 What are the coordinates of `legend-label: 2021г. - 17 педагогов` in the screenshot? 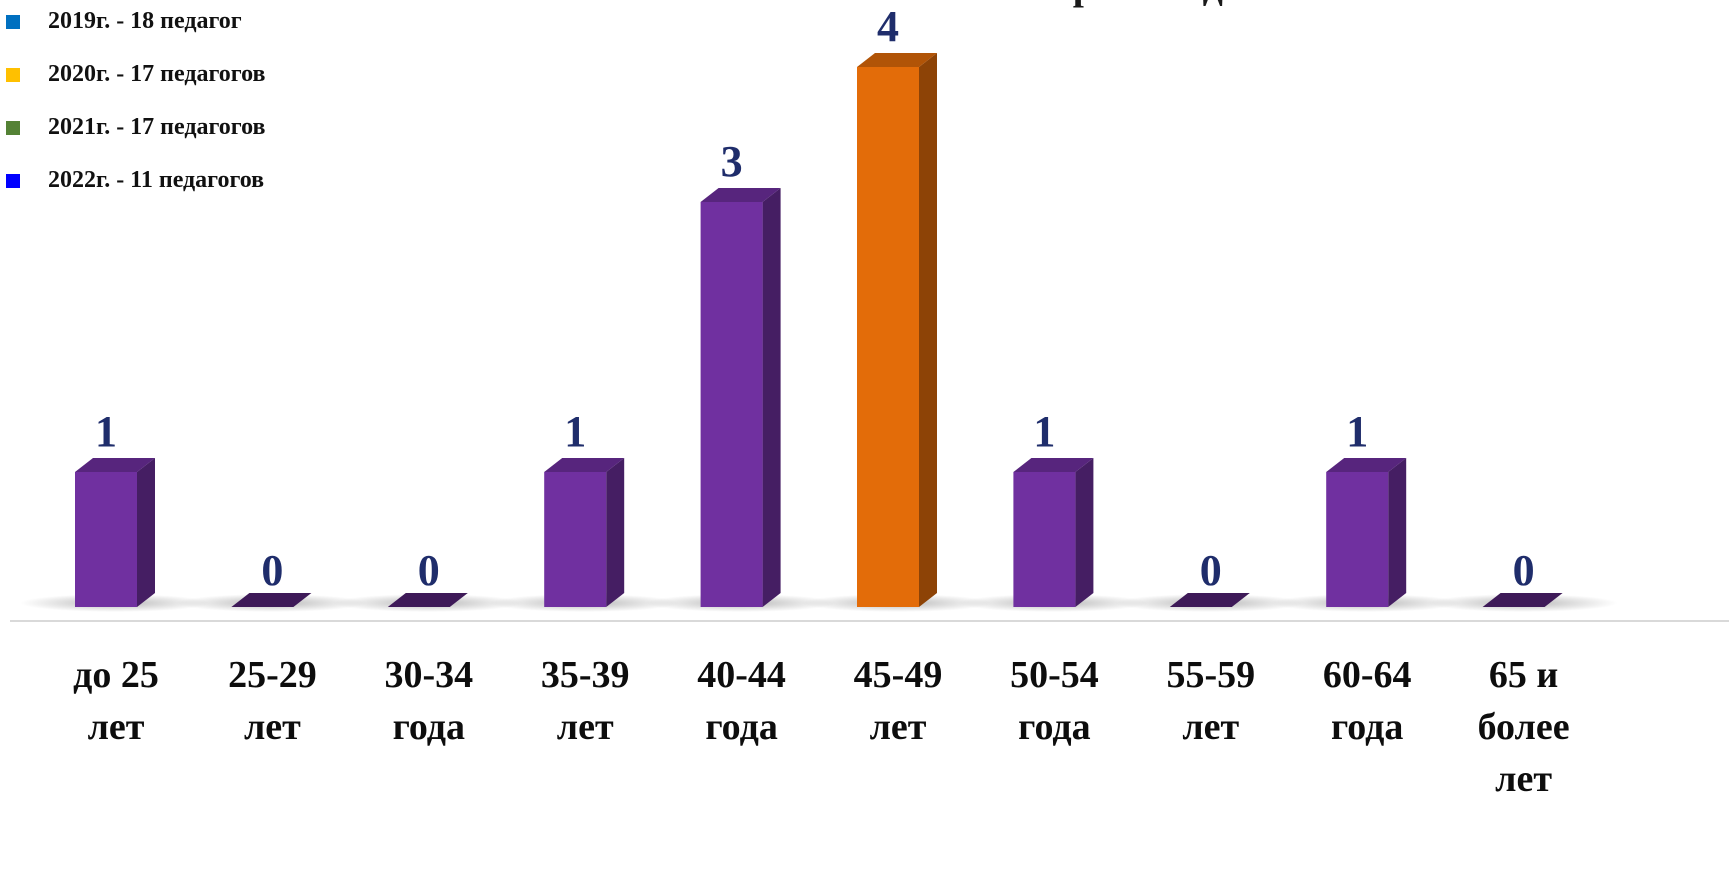 It's located at (157, 127).